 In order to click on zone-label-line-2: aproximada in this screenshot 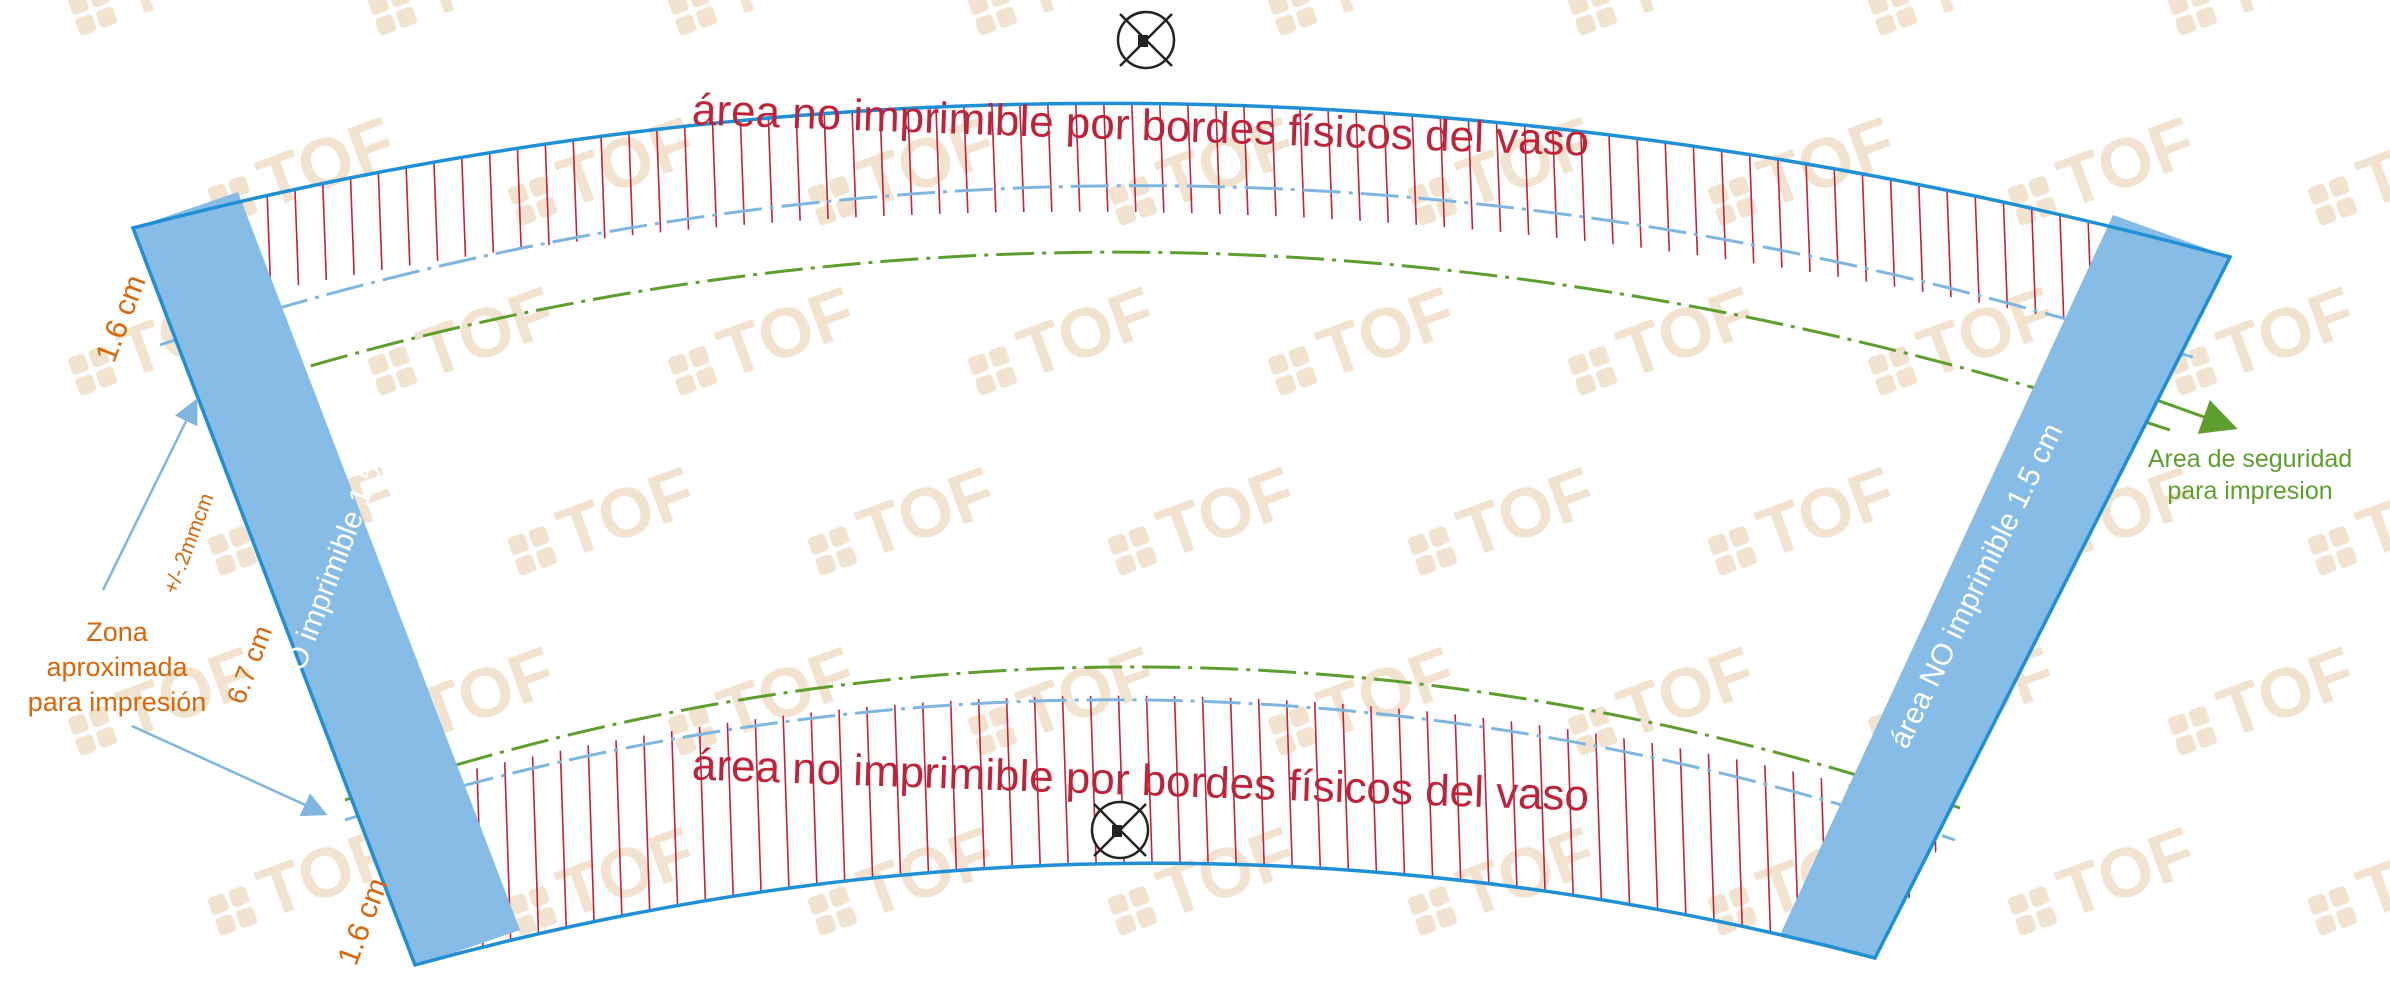, I will do `click(117, 667)`.